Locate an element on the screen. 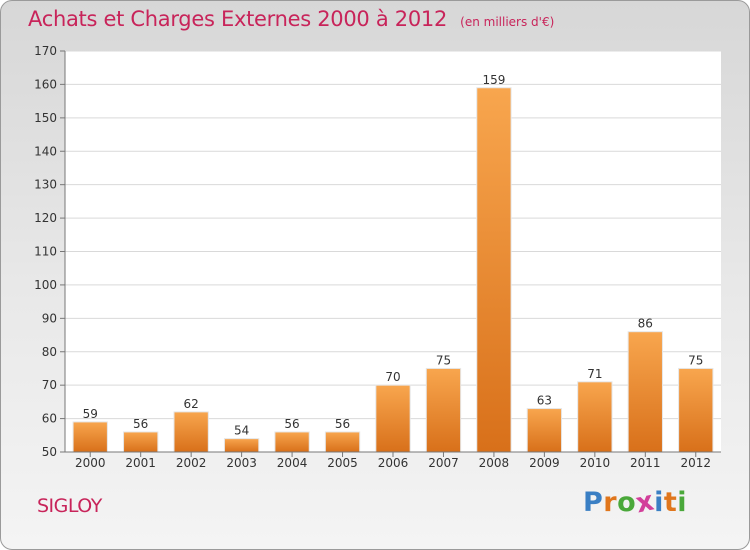 This screenshot has height=550, width=750. logo-letter: P is located at coordinates (593, 502).